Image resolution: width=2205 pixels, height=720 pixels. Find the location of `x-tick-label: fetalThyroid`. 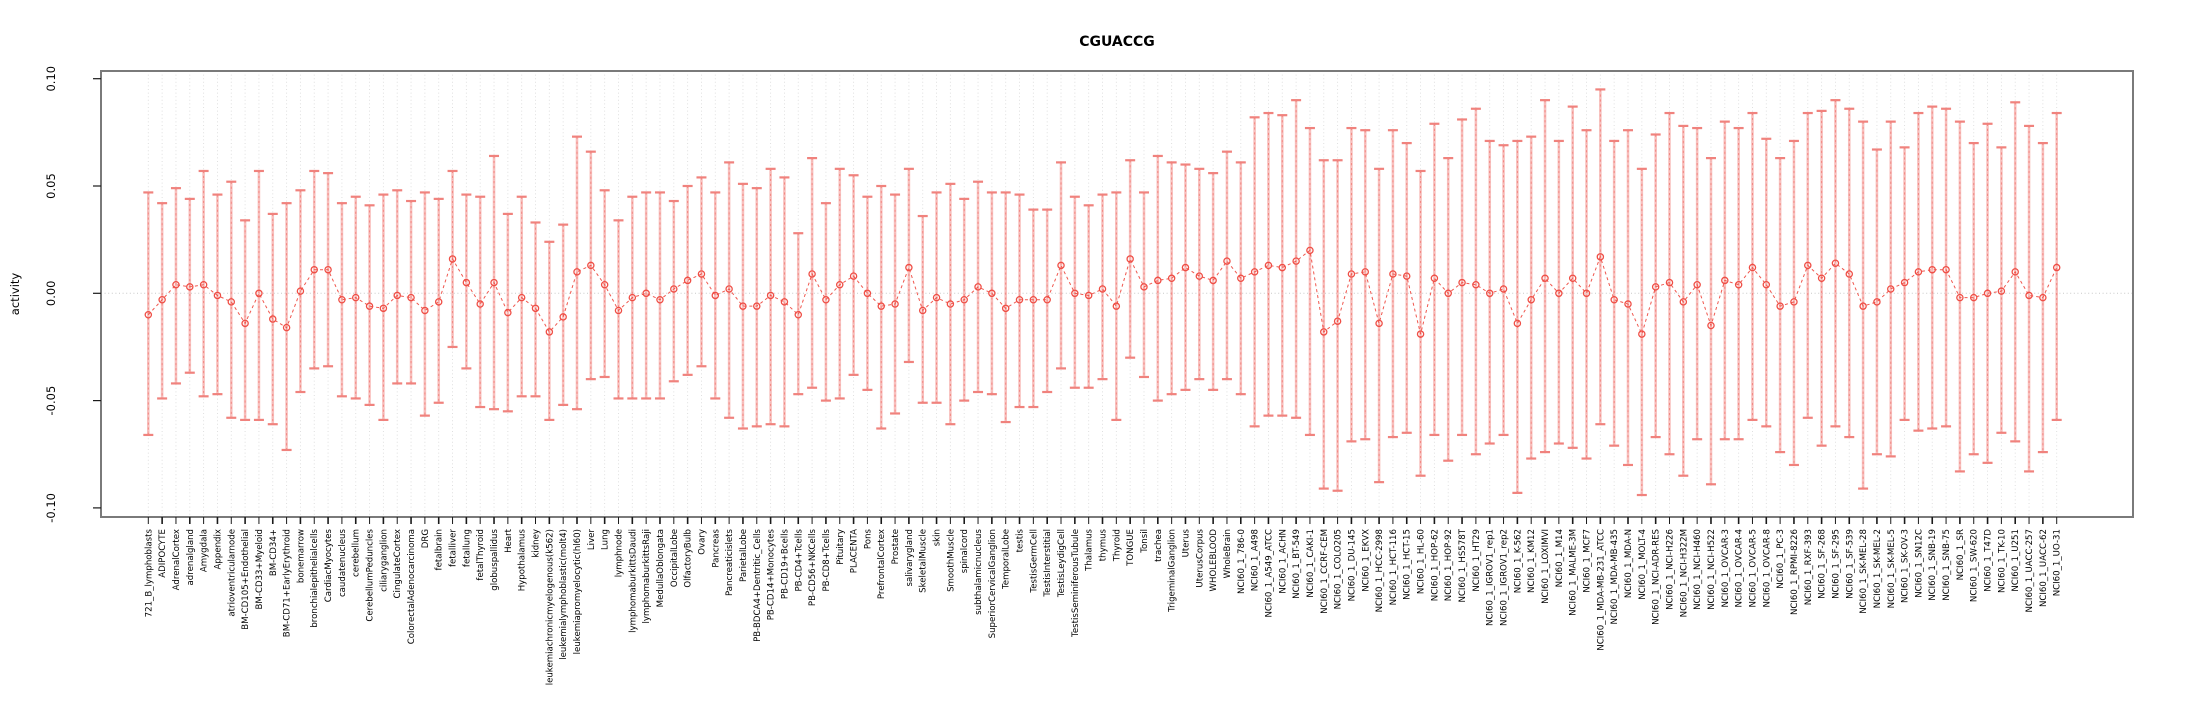

x-tick-label: fetalThyroid is located at coordinates (481, 555).